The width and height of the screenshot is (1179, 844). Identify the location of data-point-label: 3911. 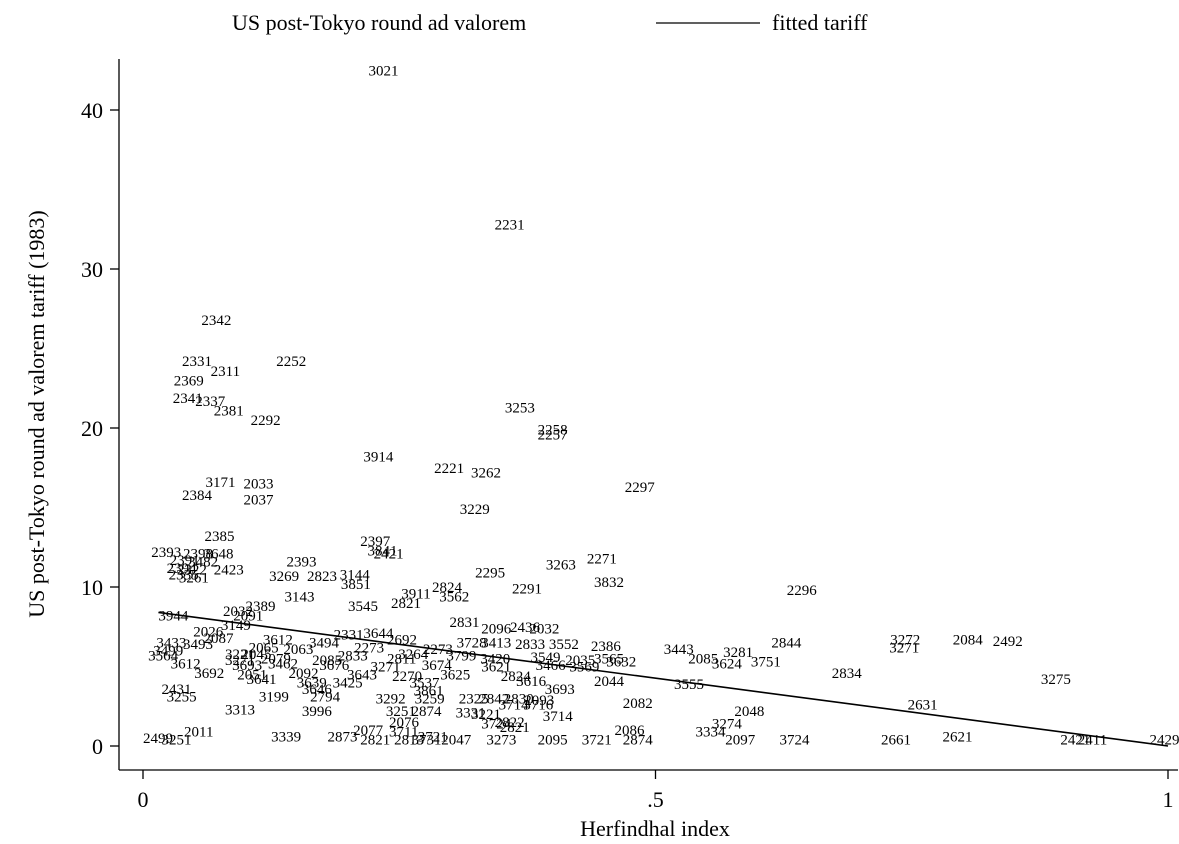
(415, 594).